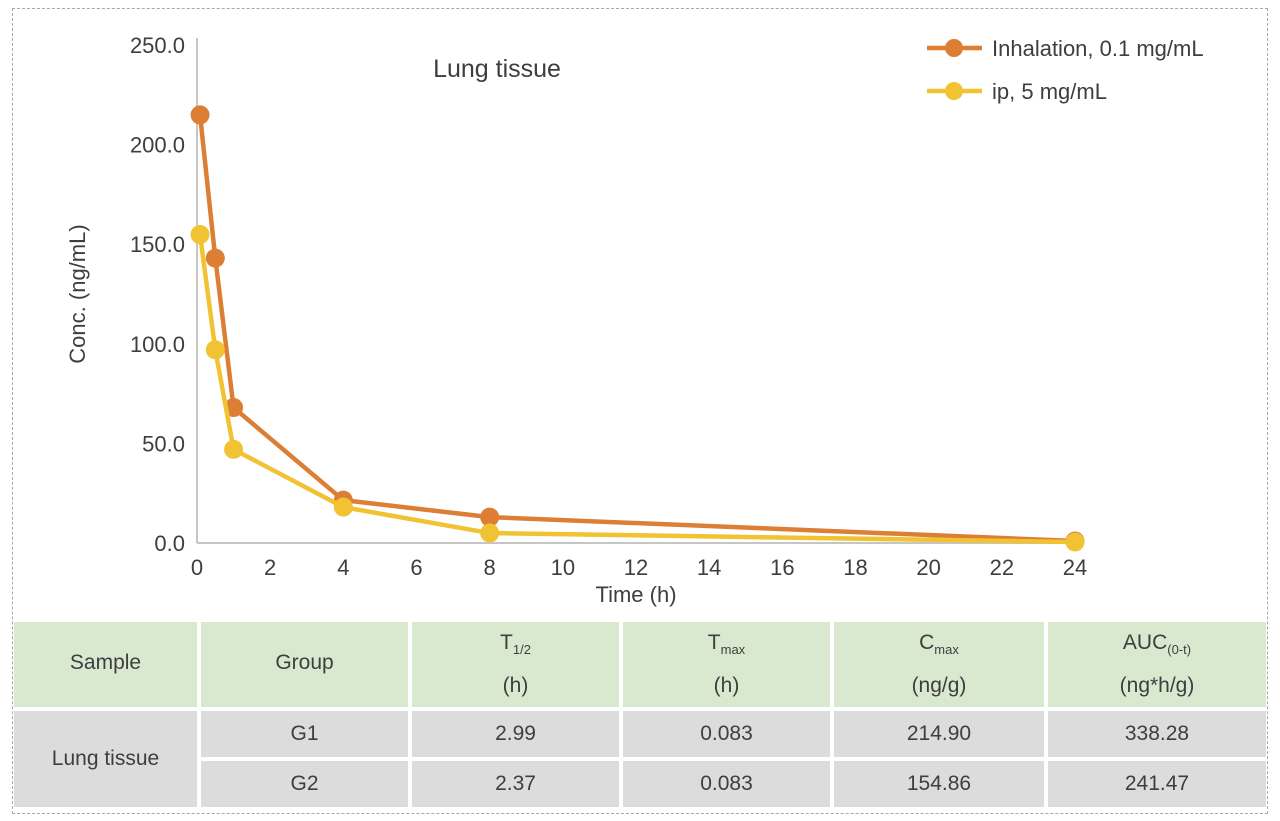  I want to click on x-tick-label: 8, so click(490, 567).